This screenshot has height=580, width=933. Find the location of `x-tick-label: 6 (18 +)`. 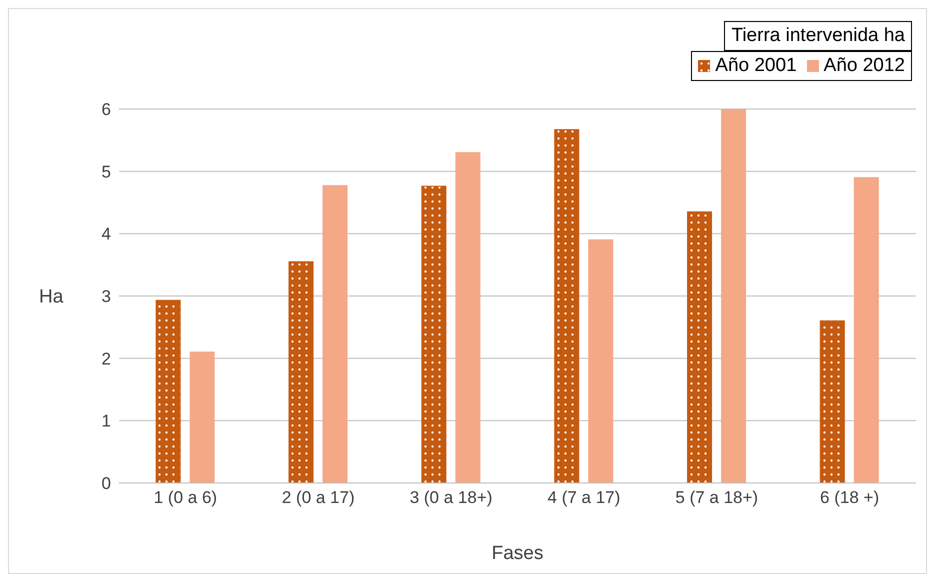

x-tick-label: 6 (18 +) is located at coordinates (850, 498).